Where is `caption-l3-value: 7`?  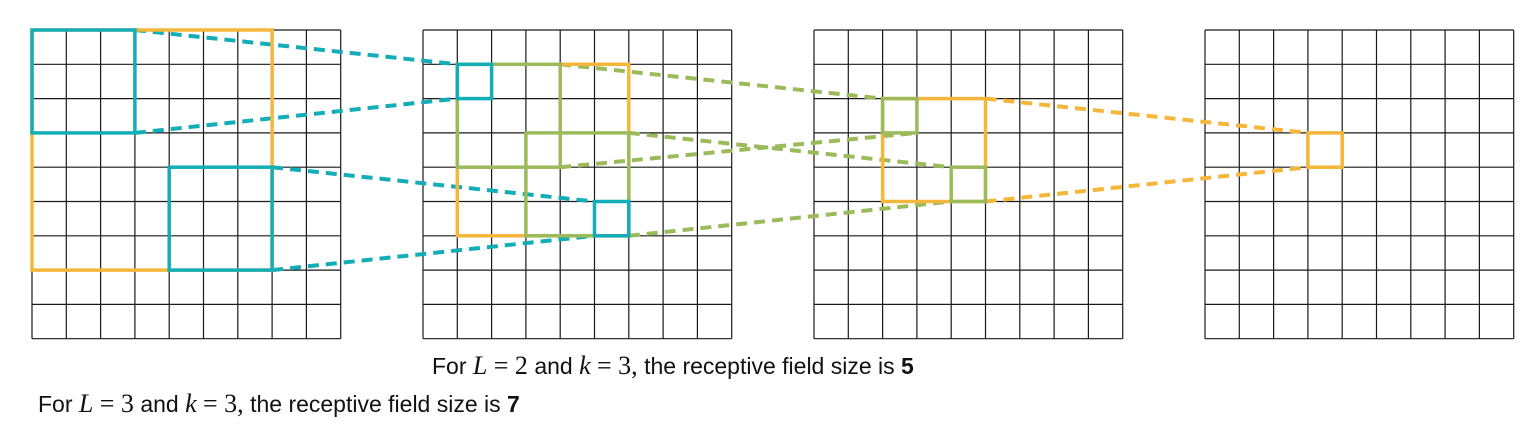
caption-l3-value: 7 is located at coordinates (513, 404).